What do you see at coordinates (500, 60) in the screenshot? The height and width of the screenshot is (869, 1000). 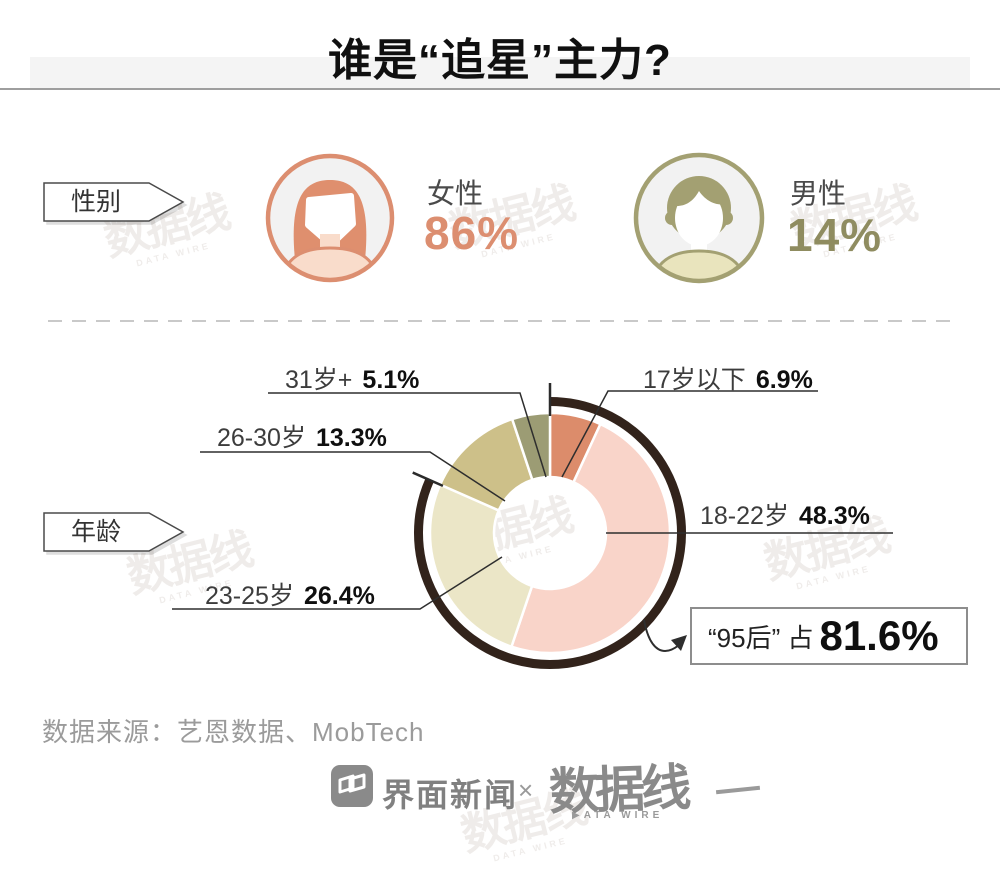 I see `page-title: 谁是“追星”主力?` at bounding box center [500, 60].